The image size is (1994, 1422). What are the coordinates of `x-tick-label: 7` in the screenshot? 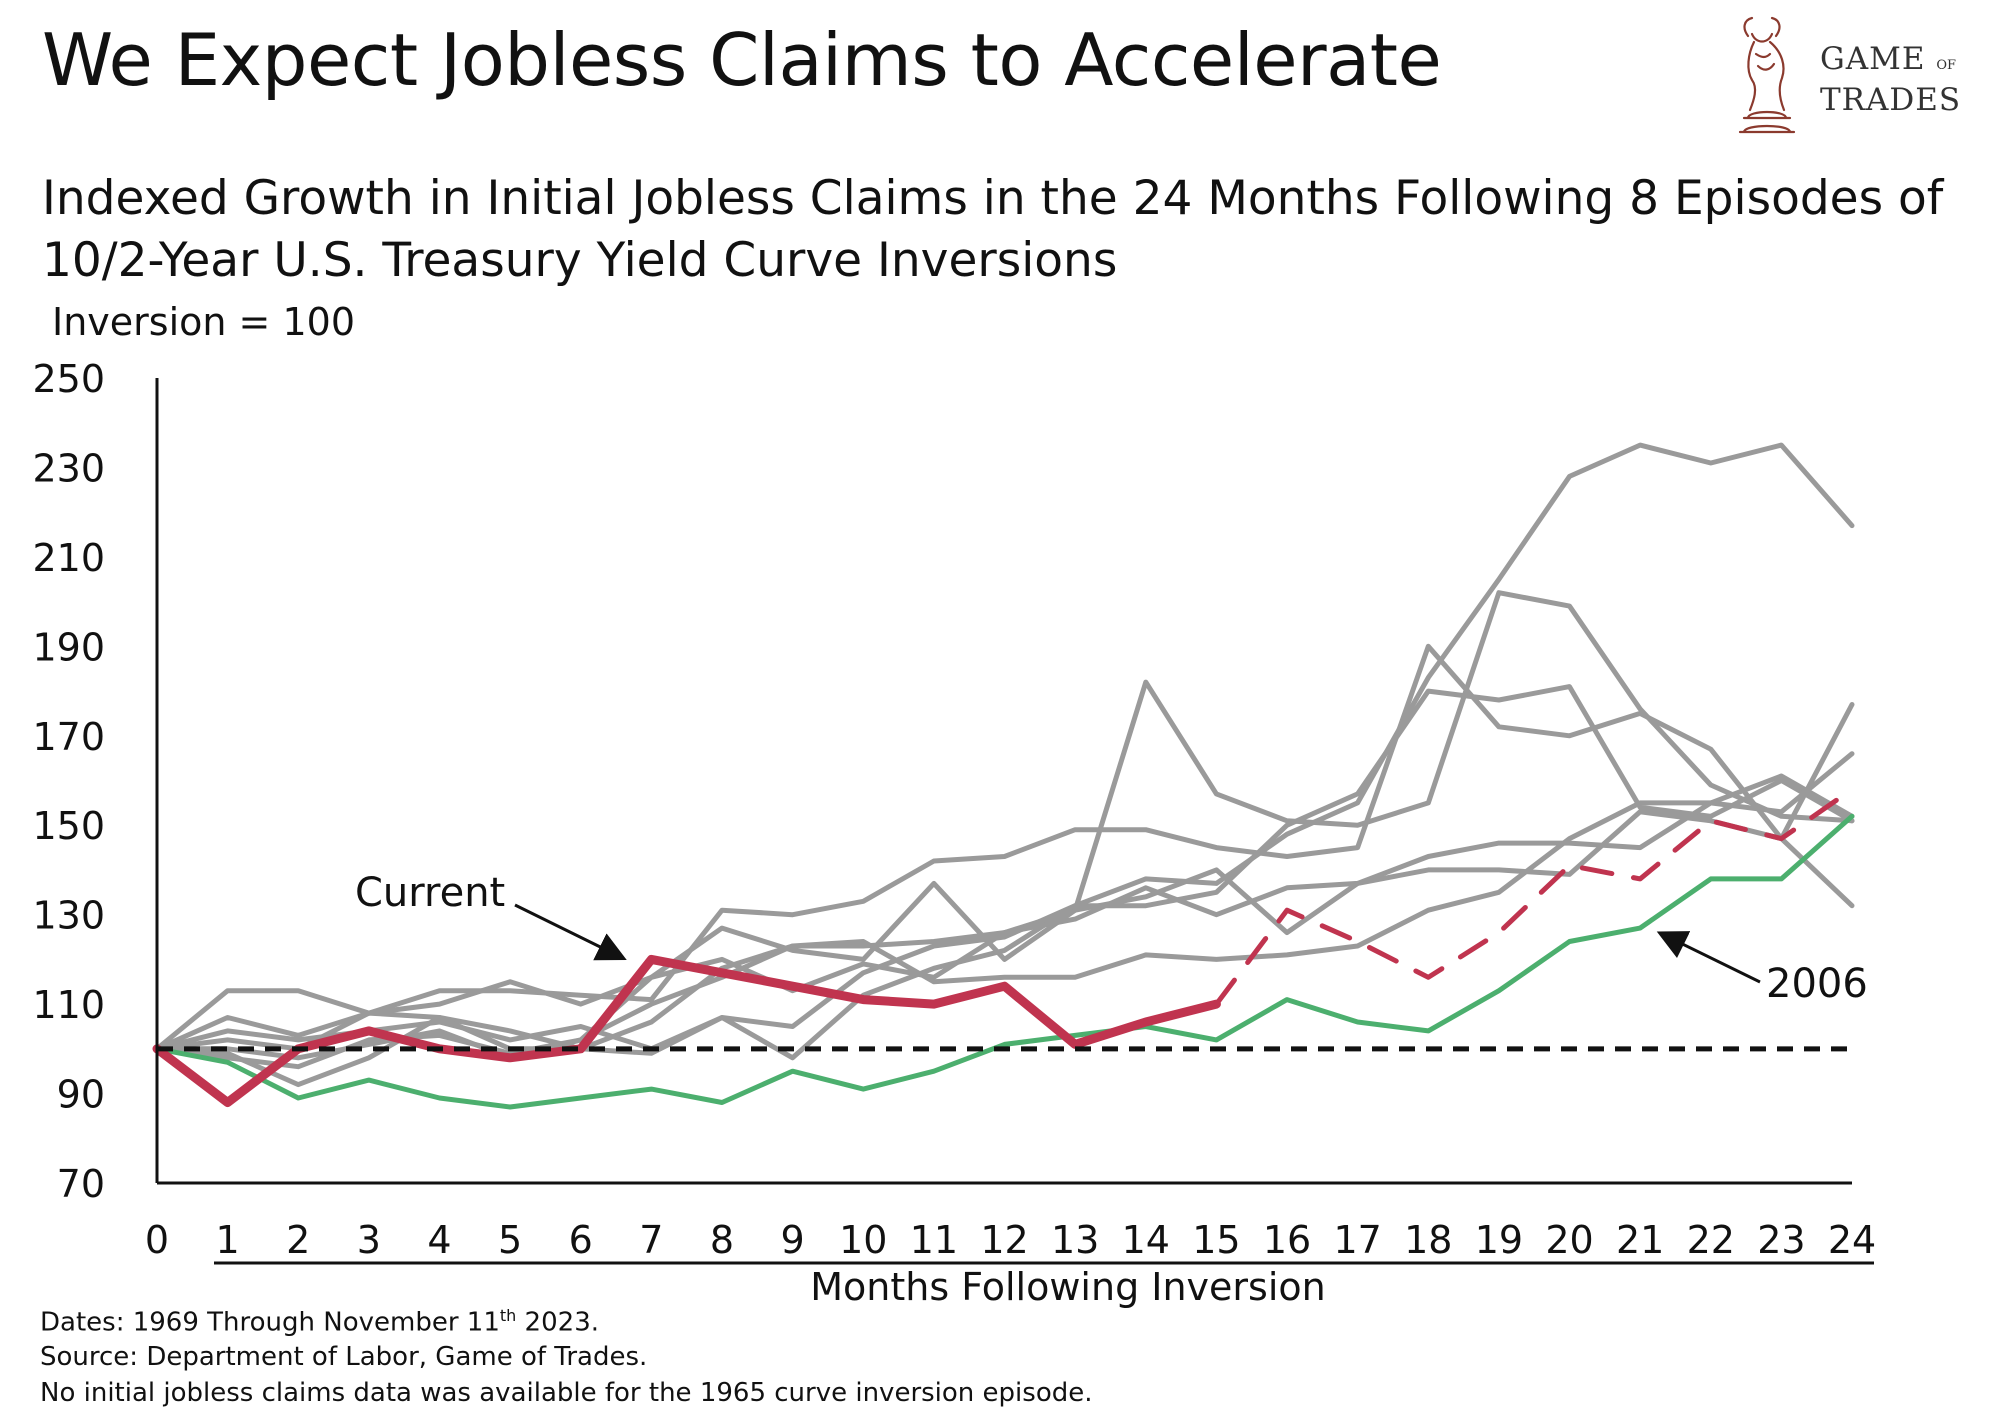 It's located at (651, 1240).